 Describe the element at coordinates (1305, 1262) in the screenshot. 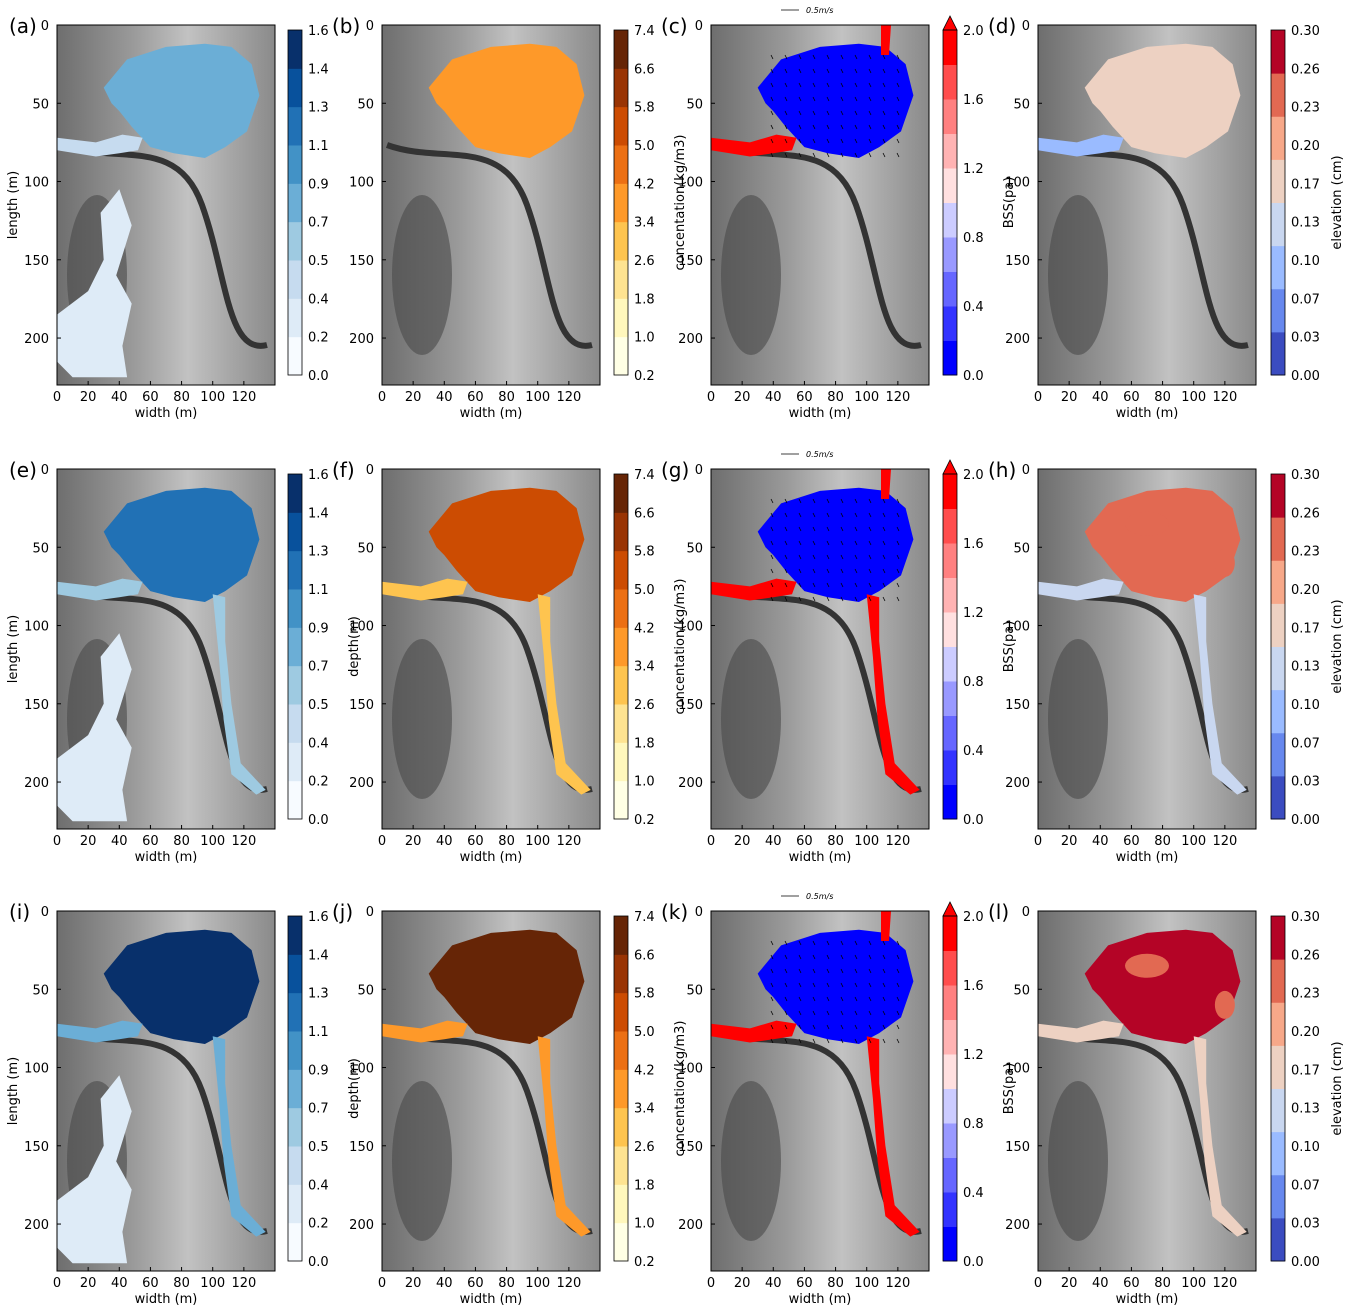

I see `colorbar-tick-label: 0.00` at that location.